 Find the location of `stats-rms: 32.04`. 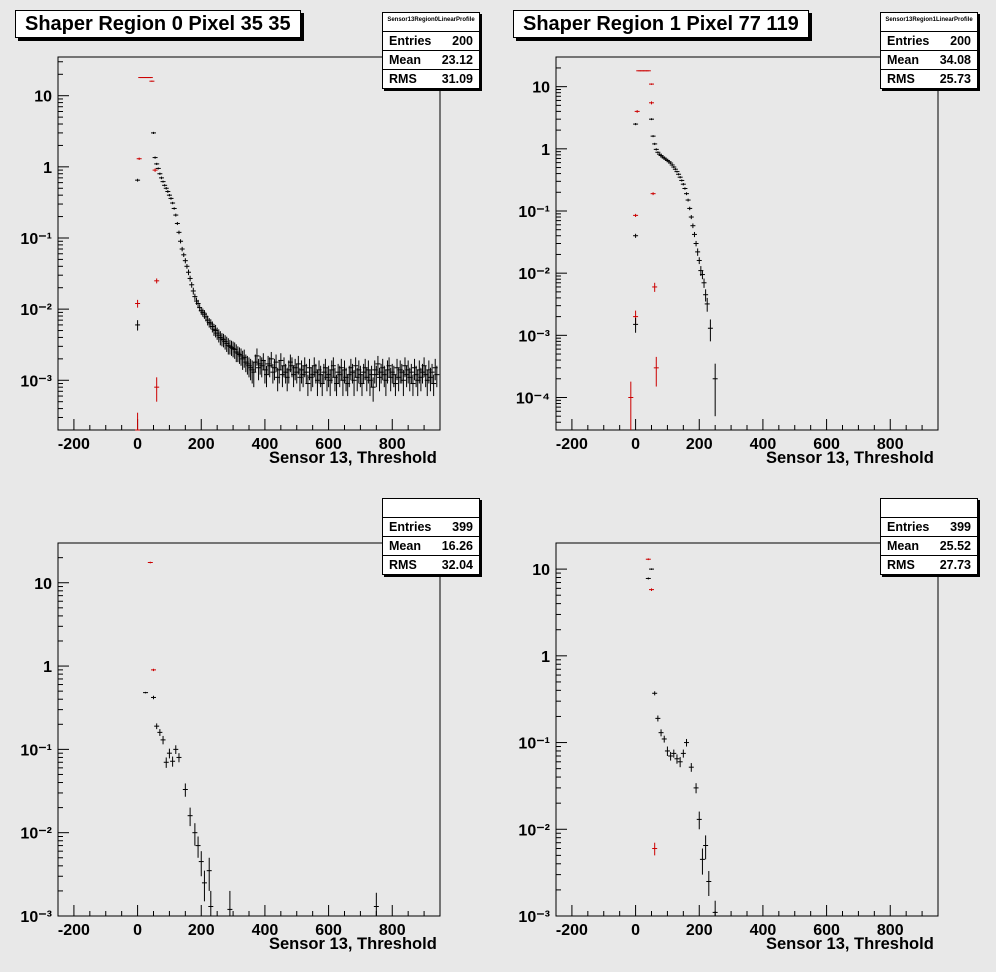

stats-rms: 32.04 is located at coordinates (457, 565).